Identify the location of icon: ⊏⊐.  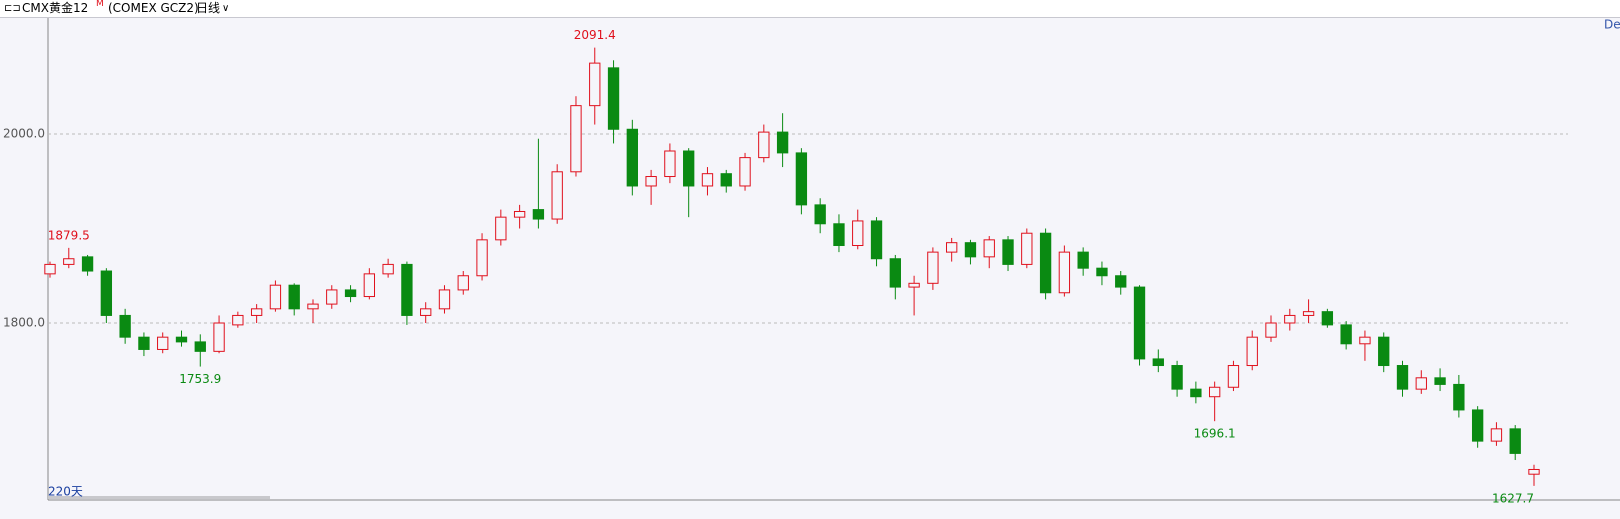
(12, 8).